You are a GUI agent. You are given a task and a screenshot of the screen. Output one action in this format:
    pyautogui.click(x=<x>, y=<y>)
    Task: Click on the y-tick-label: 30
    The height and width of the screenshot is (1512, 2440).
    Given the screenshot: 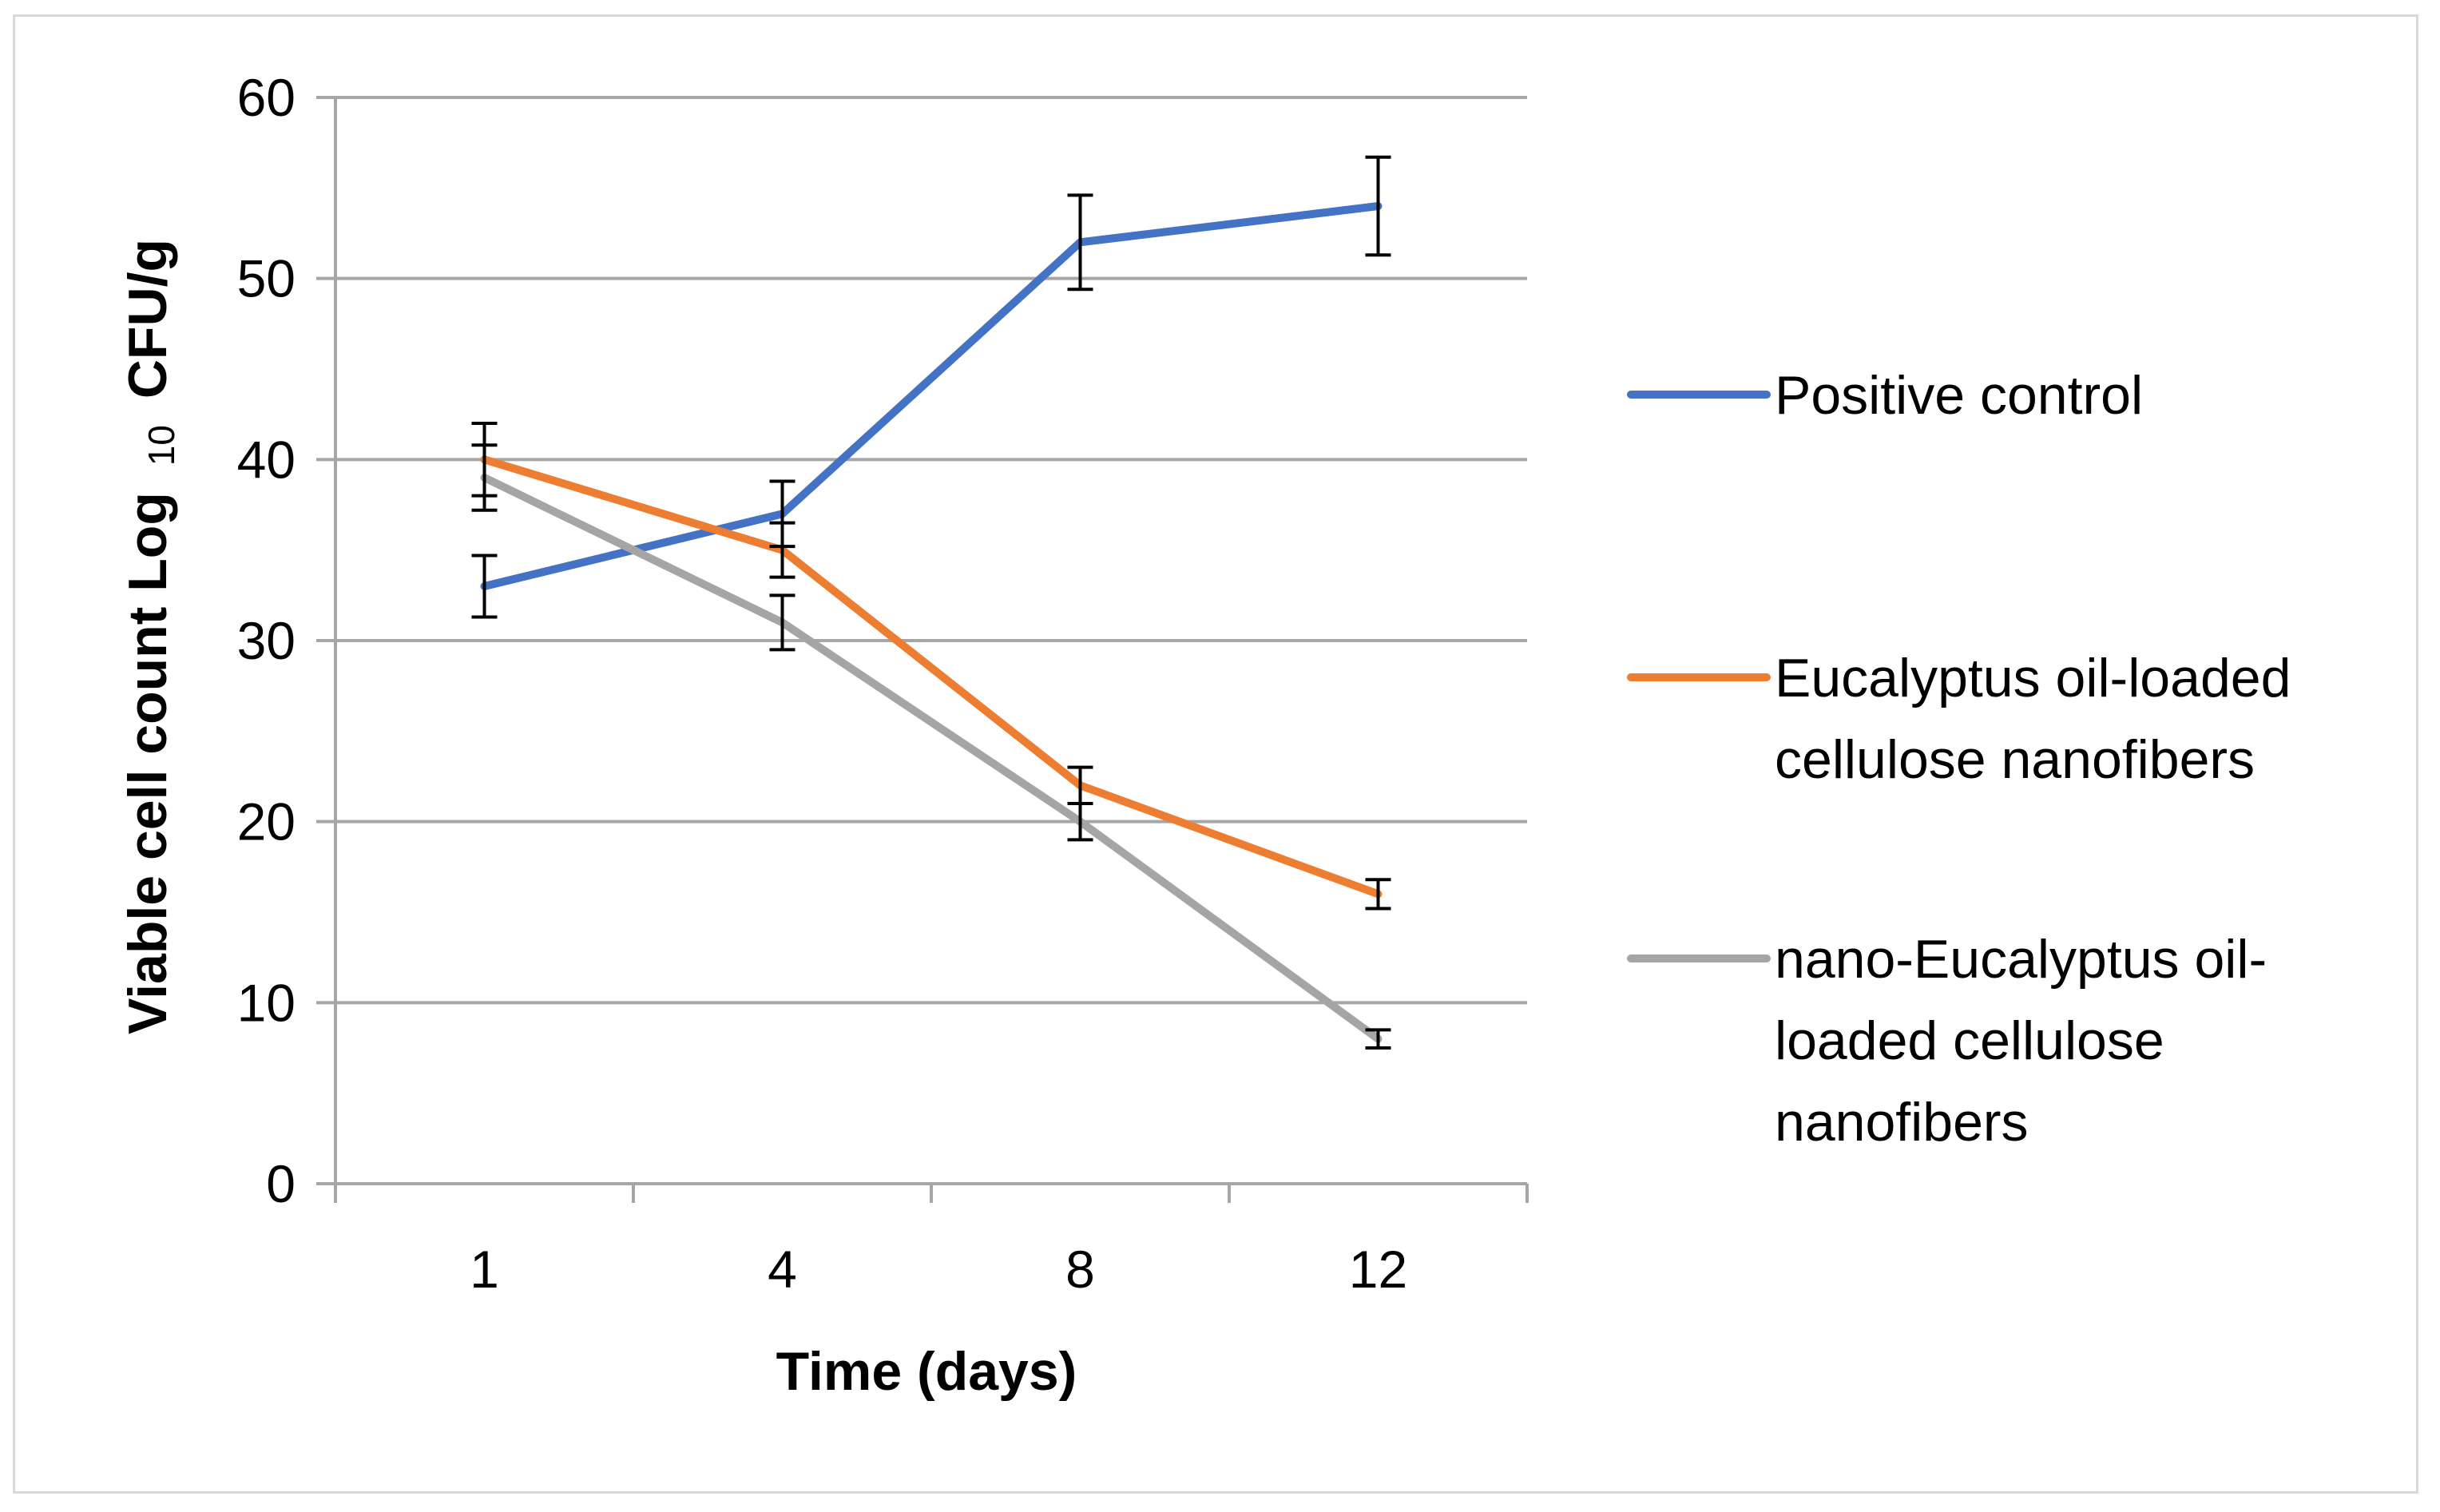 What is the action you would take?
    pyautogui.click(x=266, y=640)
    